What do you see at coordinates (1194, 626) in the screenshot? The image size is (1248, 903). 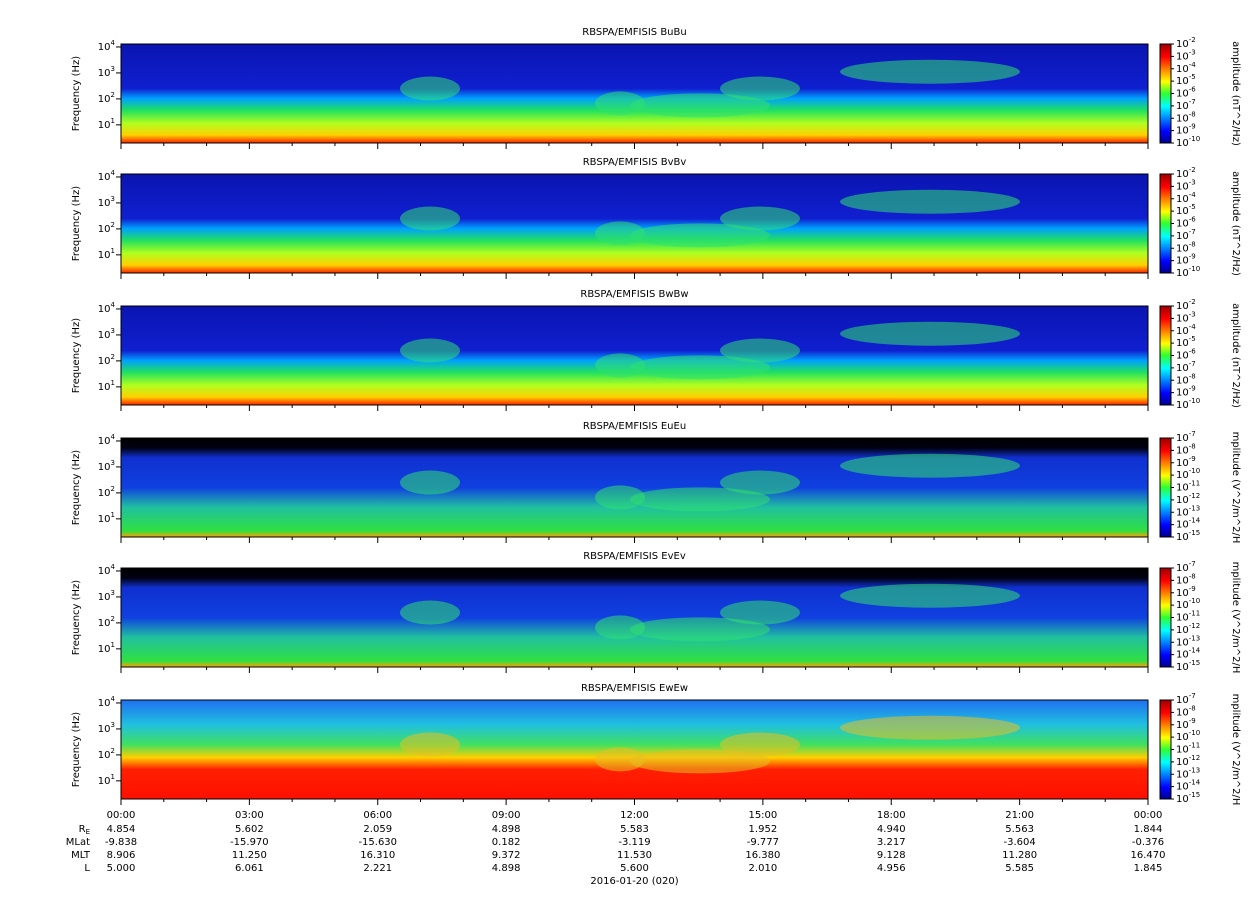 I see `tick-exp: -12` at bounding box center [1194, 626].